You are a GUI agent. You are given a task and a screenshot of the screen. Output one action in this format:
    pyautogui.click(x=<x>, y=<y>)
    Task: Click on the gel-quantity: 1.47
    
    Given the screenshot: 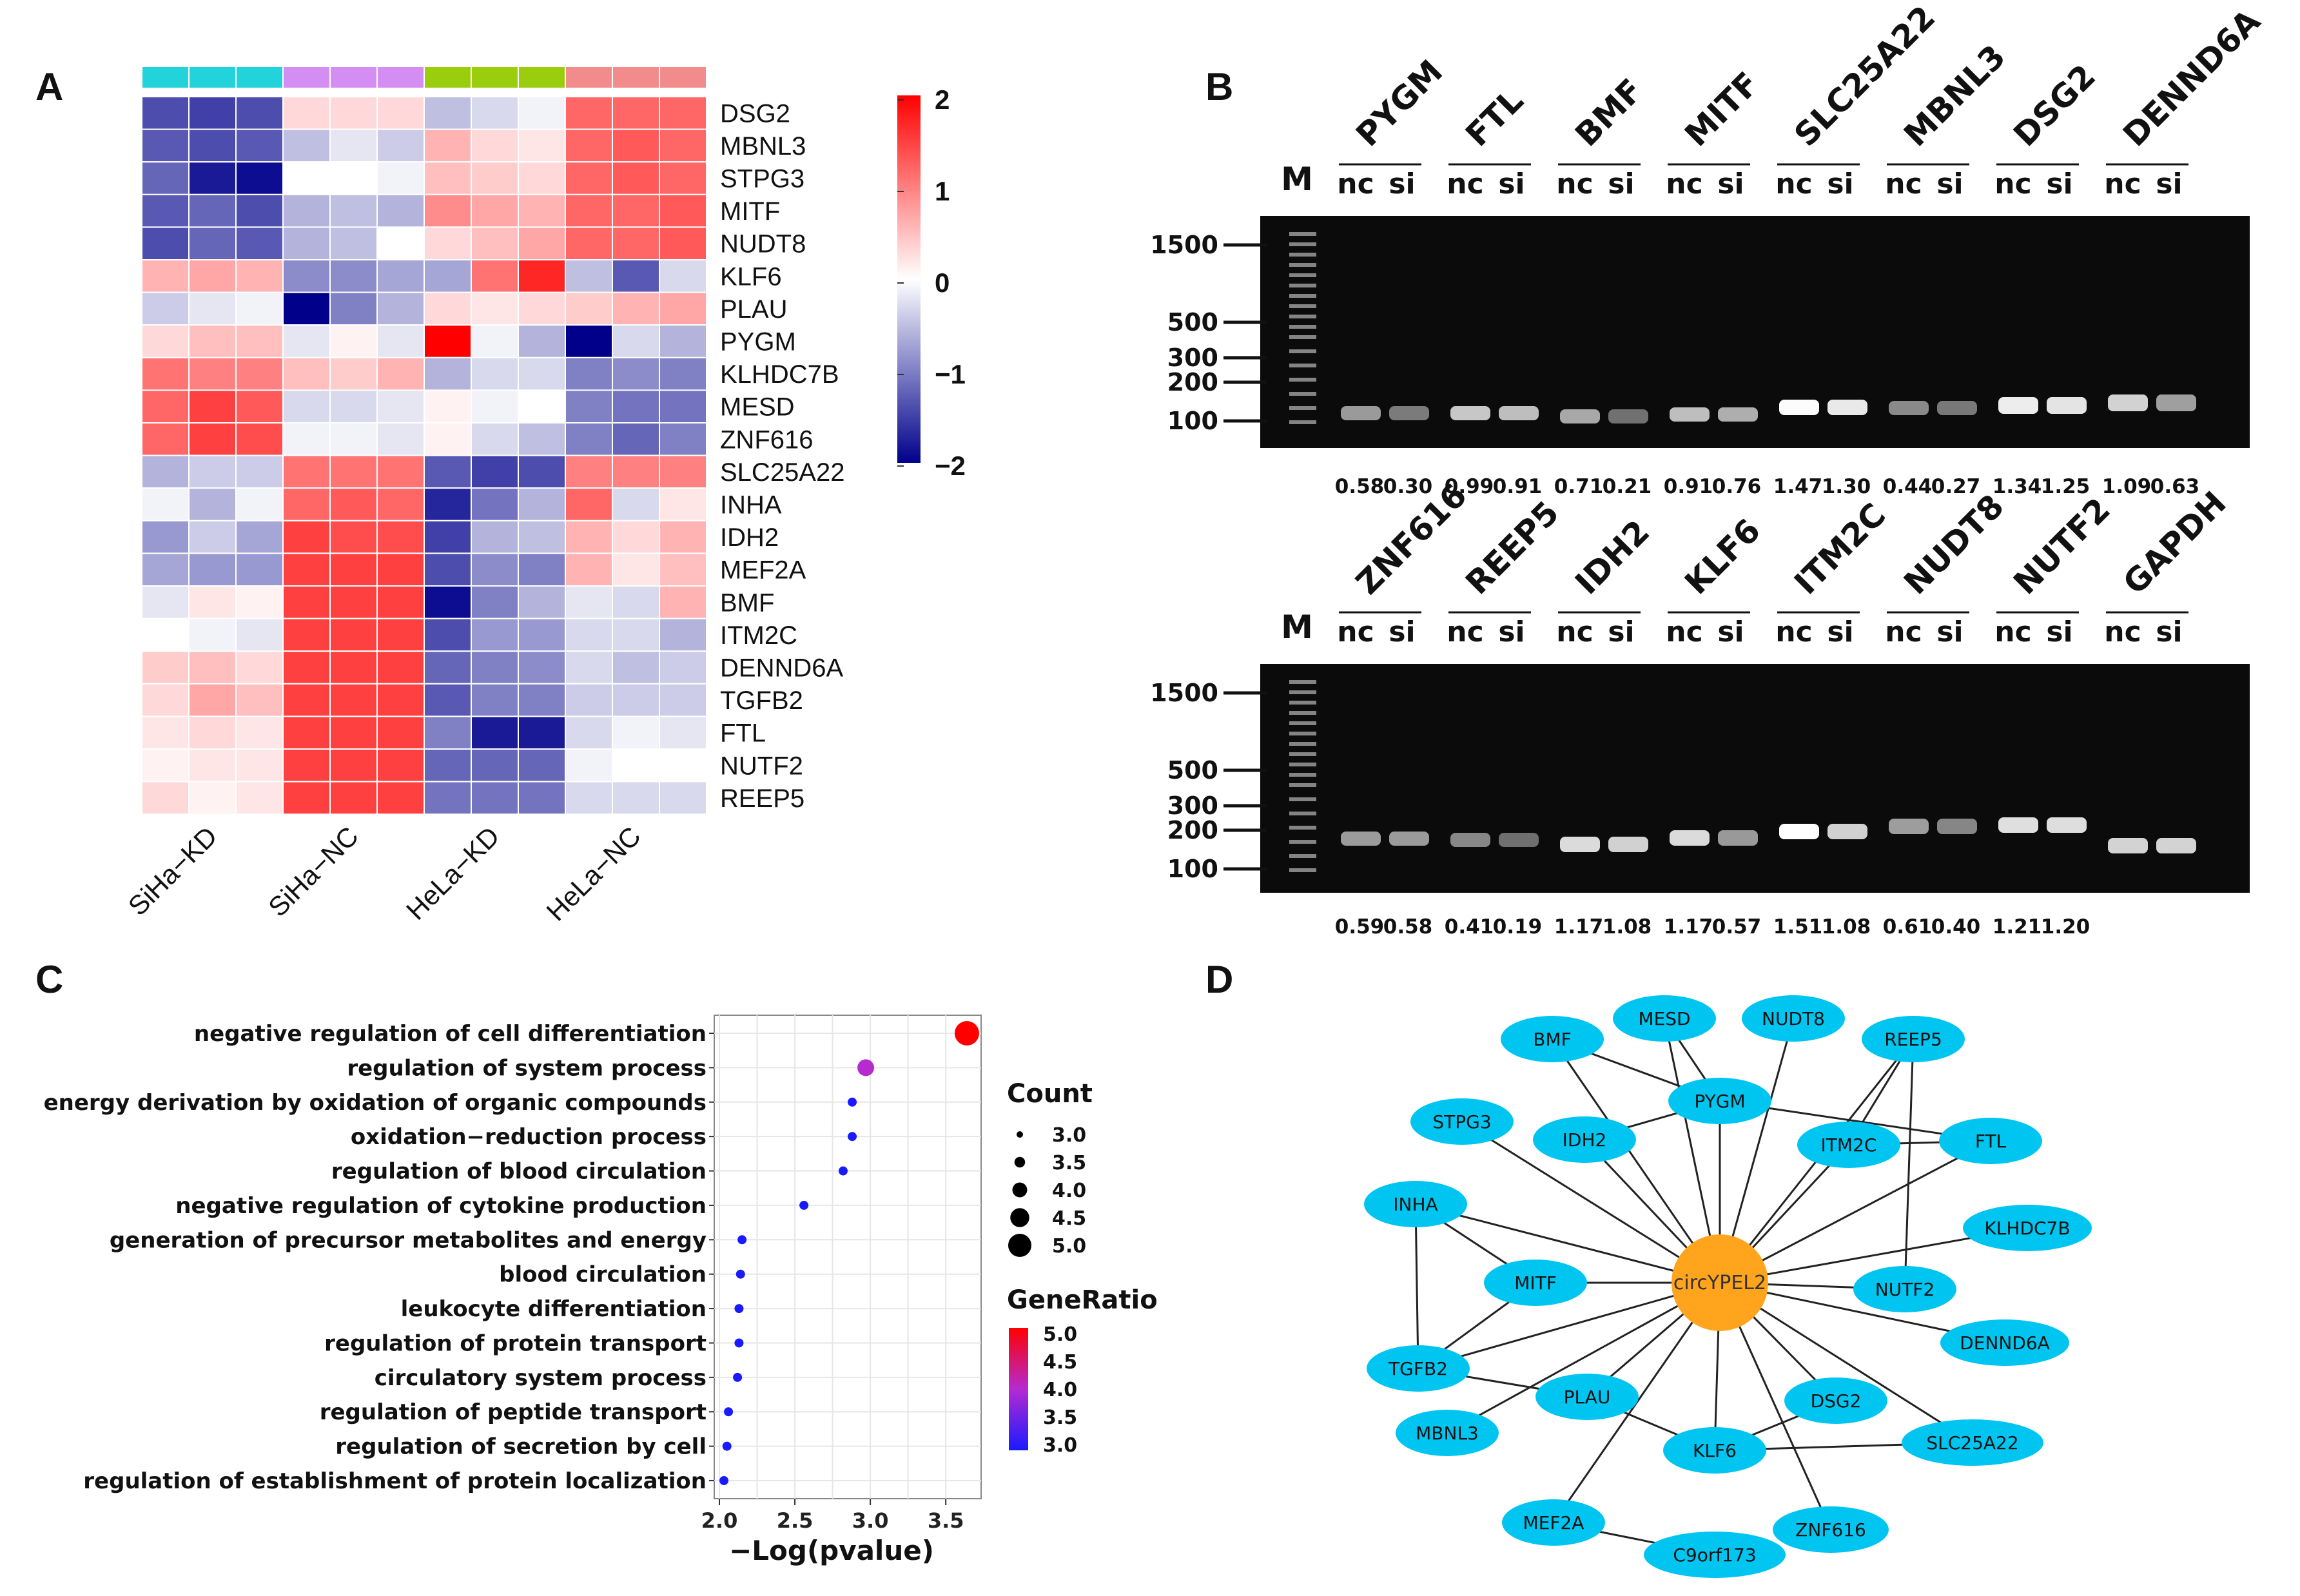 What is the action you would take?
    pyautogui.click(x=1798, y=486)
    